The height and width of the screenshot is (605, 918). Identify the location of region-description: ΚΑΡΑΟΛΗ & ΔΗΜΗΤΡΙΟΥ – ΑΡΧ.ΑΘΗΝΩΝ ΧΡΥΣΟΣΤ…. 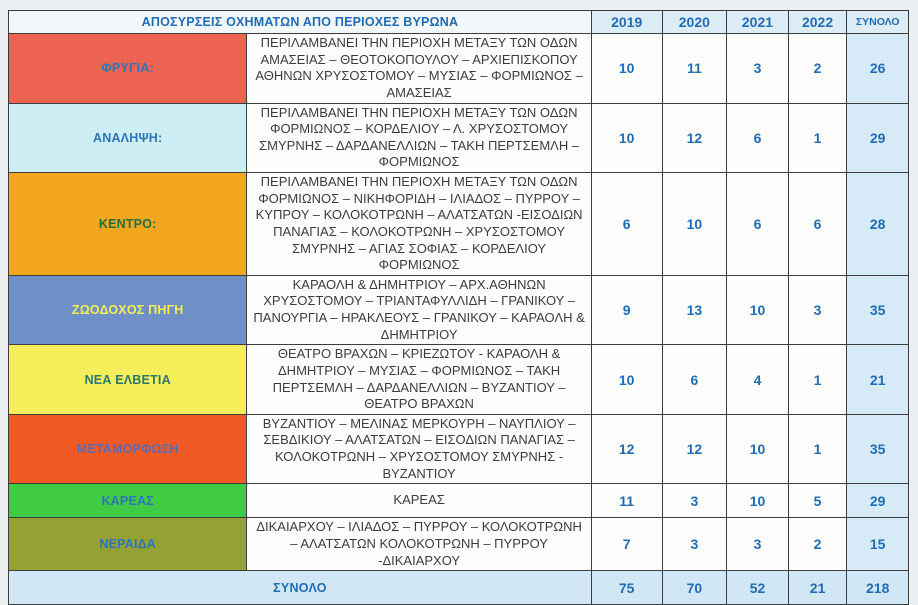
(419, 310).